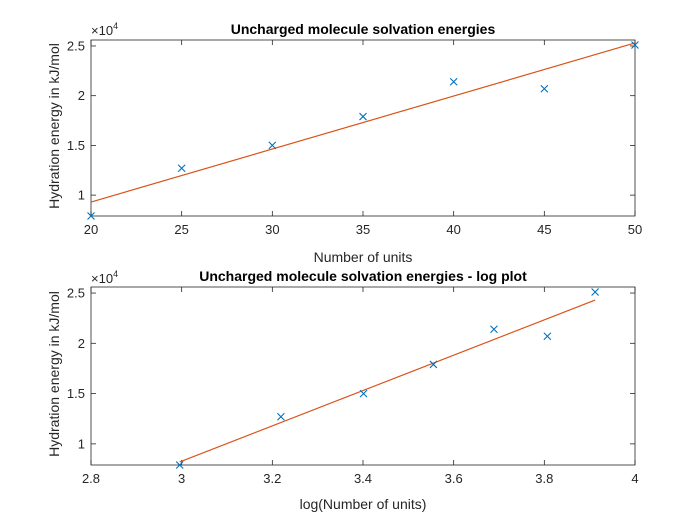 This screenshot has width=700, height=525. What do you see at coordinates (272, 229) in the screenshot?
I see `top-x-tick-label: 30` at bounding box center [272, 229].